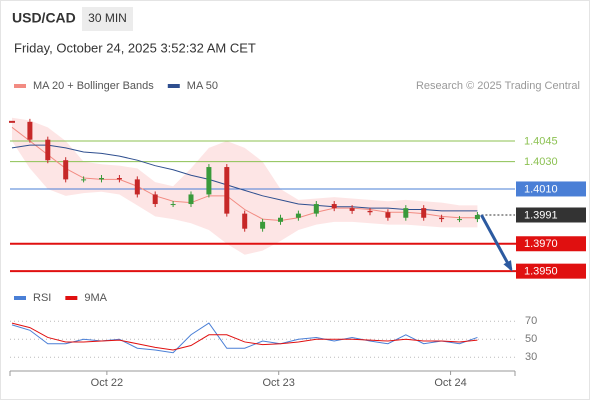 This screenshot has height=405, width=590. Describe the element at coordinates (541, 189) in the screenshot. I see `level-label: 1.4010` at that location.